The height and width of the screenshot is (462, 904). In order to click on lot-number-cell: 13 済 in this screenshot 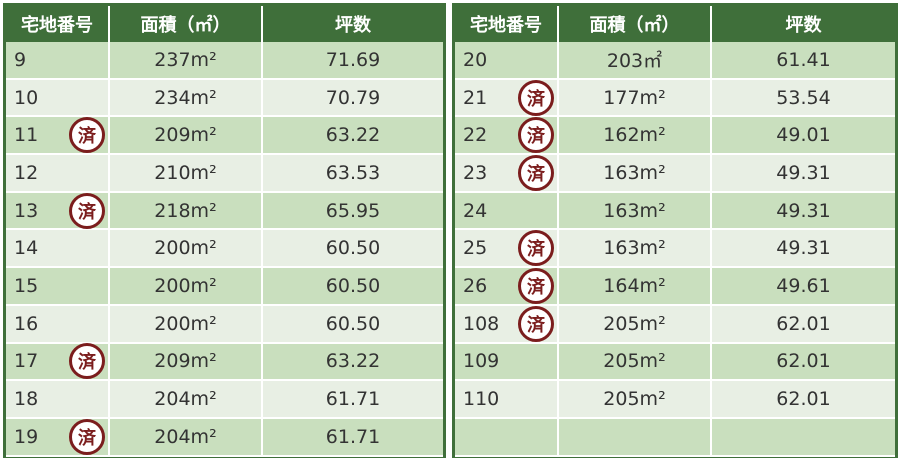, I will do `click(58, 210)`.